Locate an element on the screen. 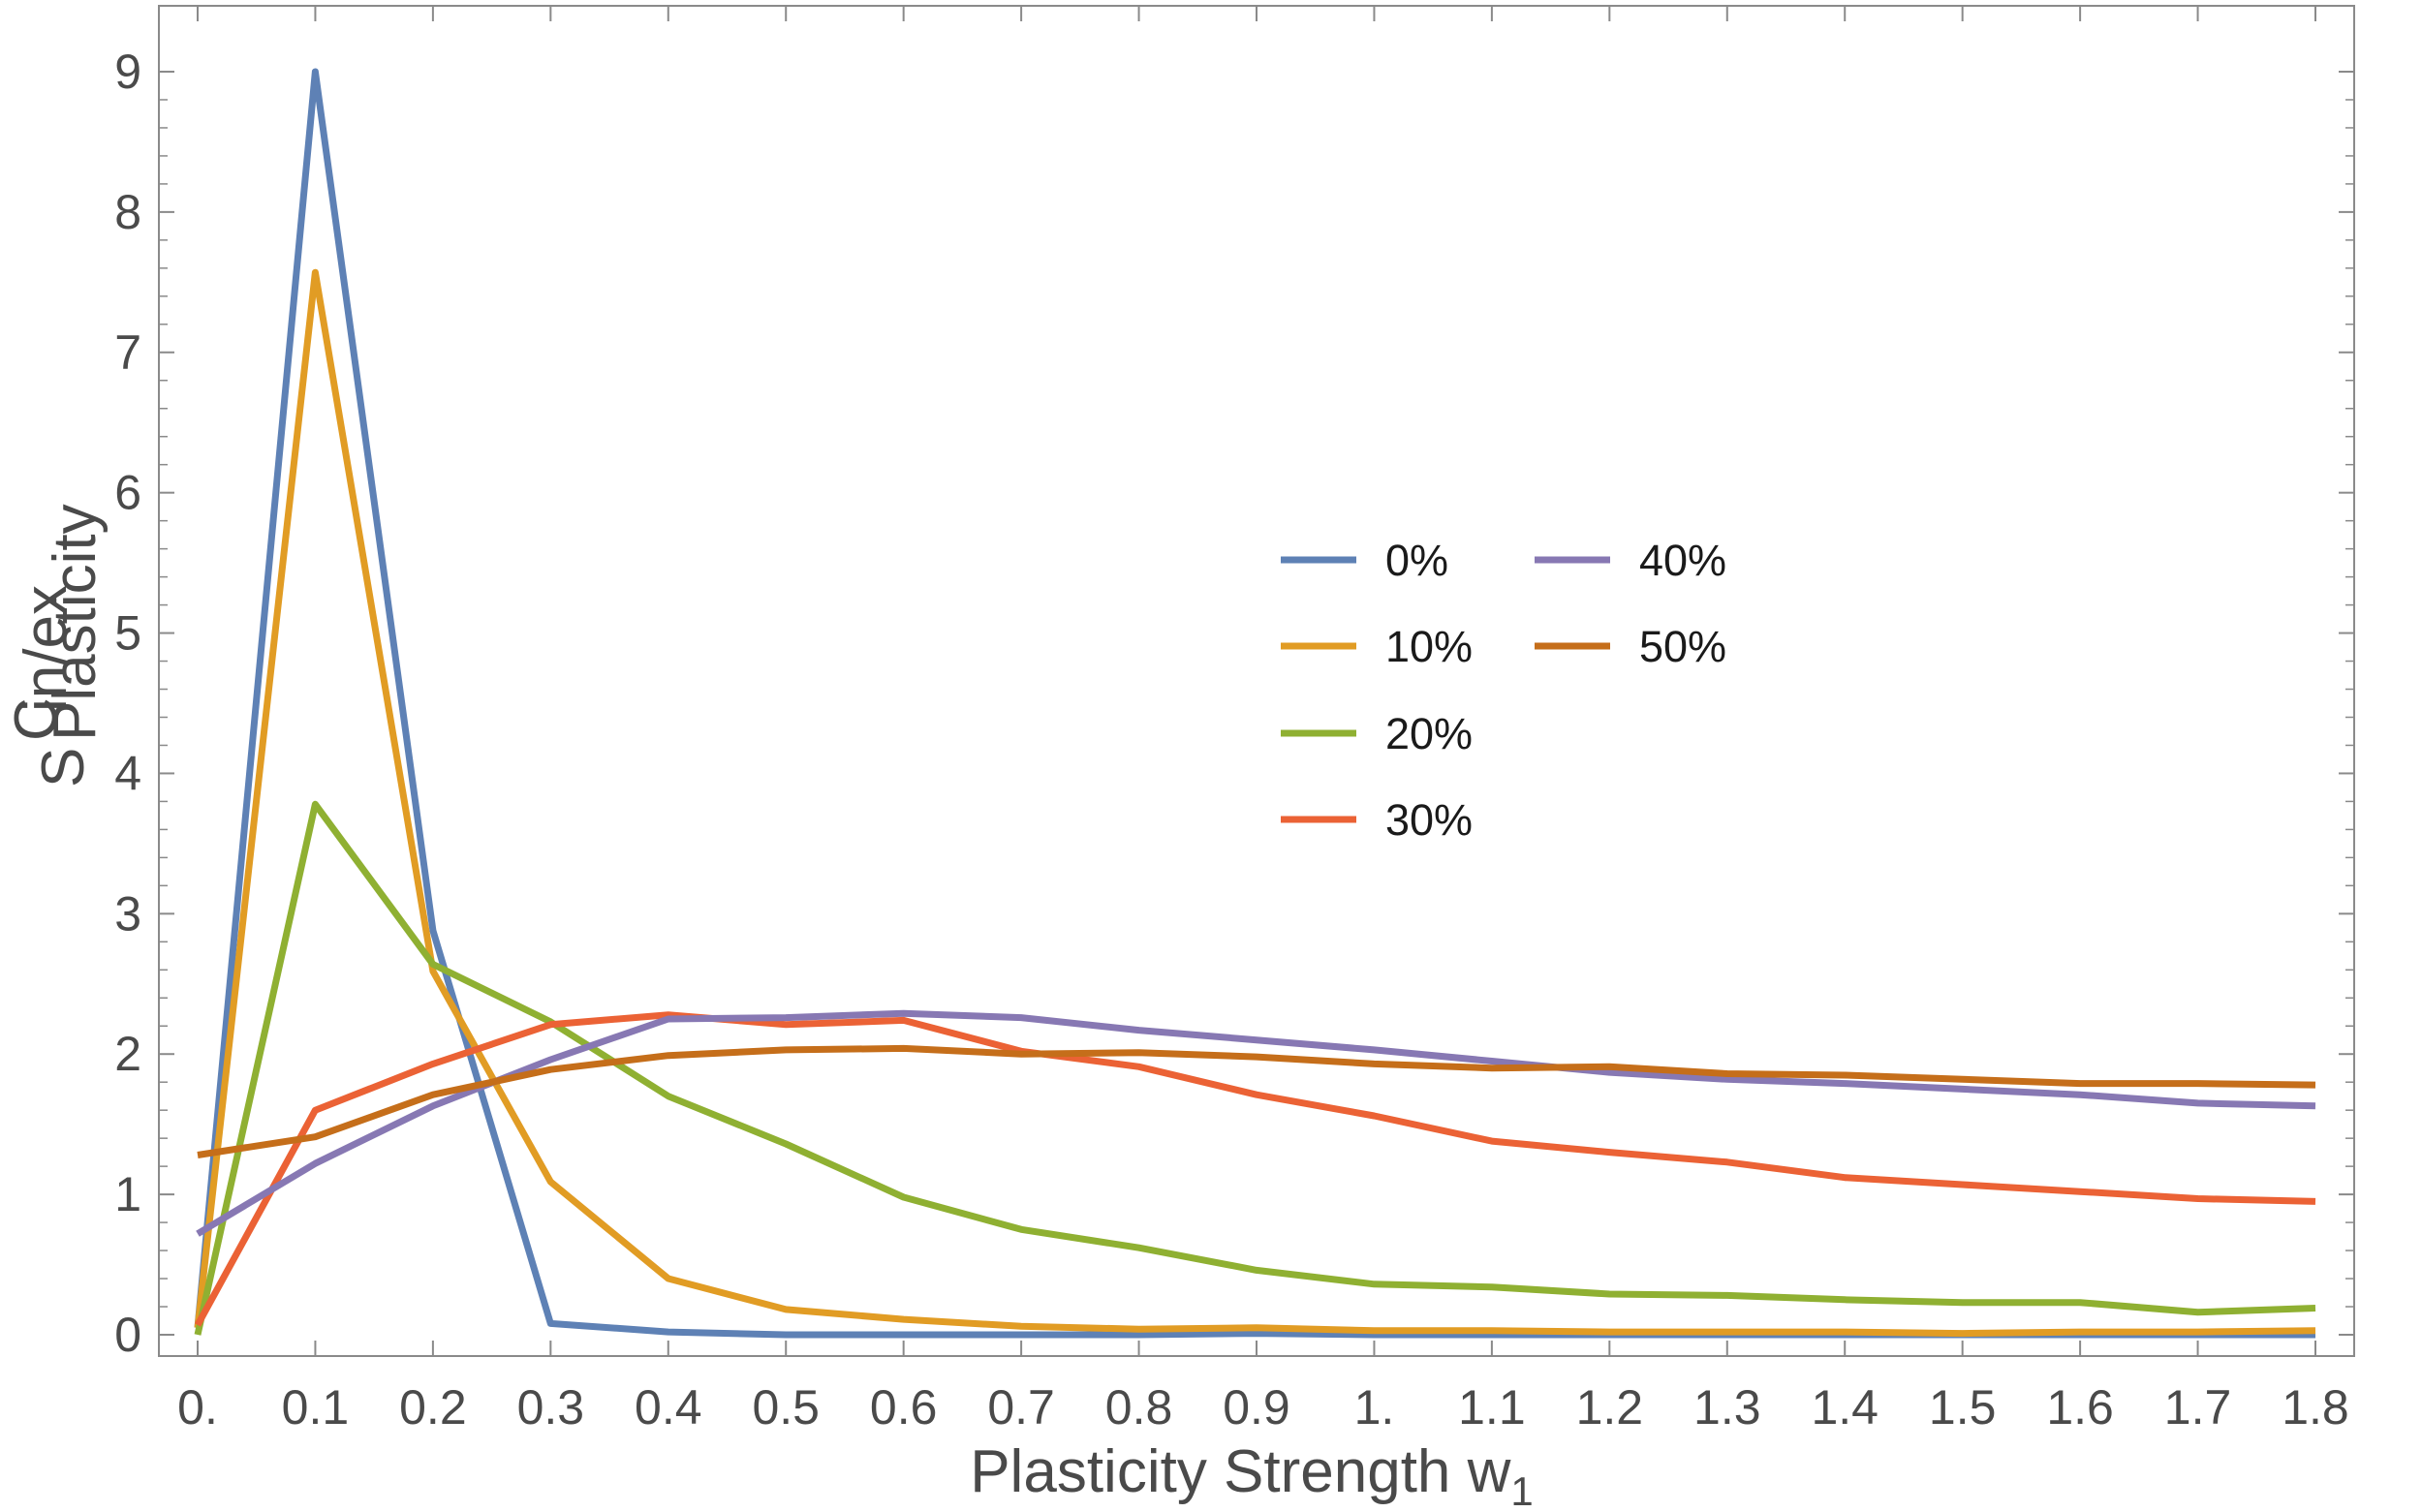 Image resolution: width=2422 pixels, height=1512 pixels. x-tick-label: 0.1 is located at coordinates (316, 1407).